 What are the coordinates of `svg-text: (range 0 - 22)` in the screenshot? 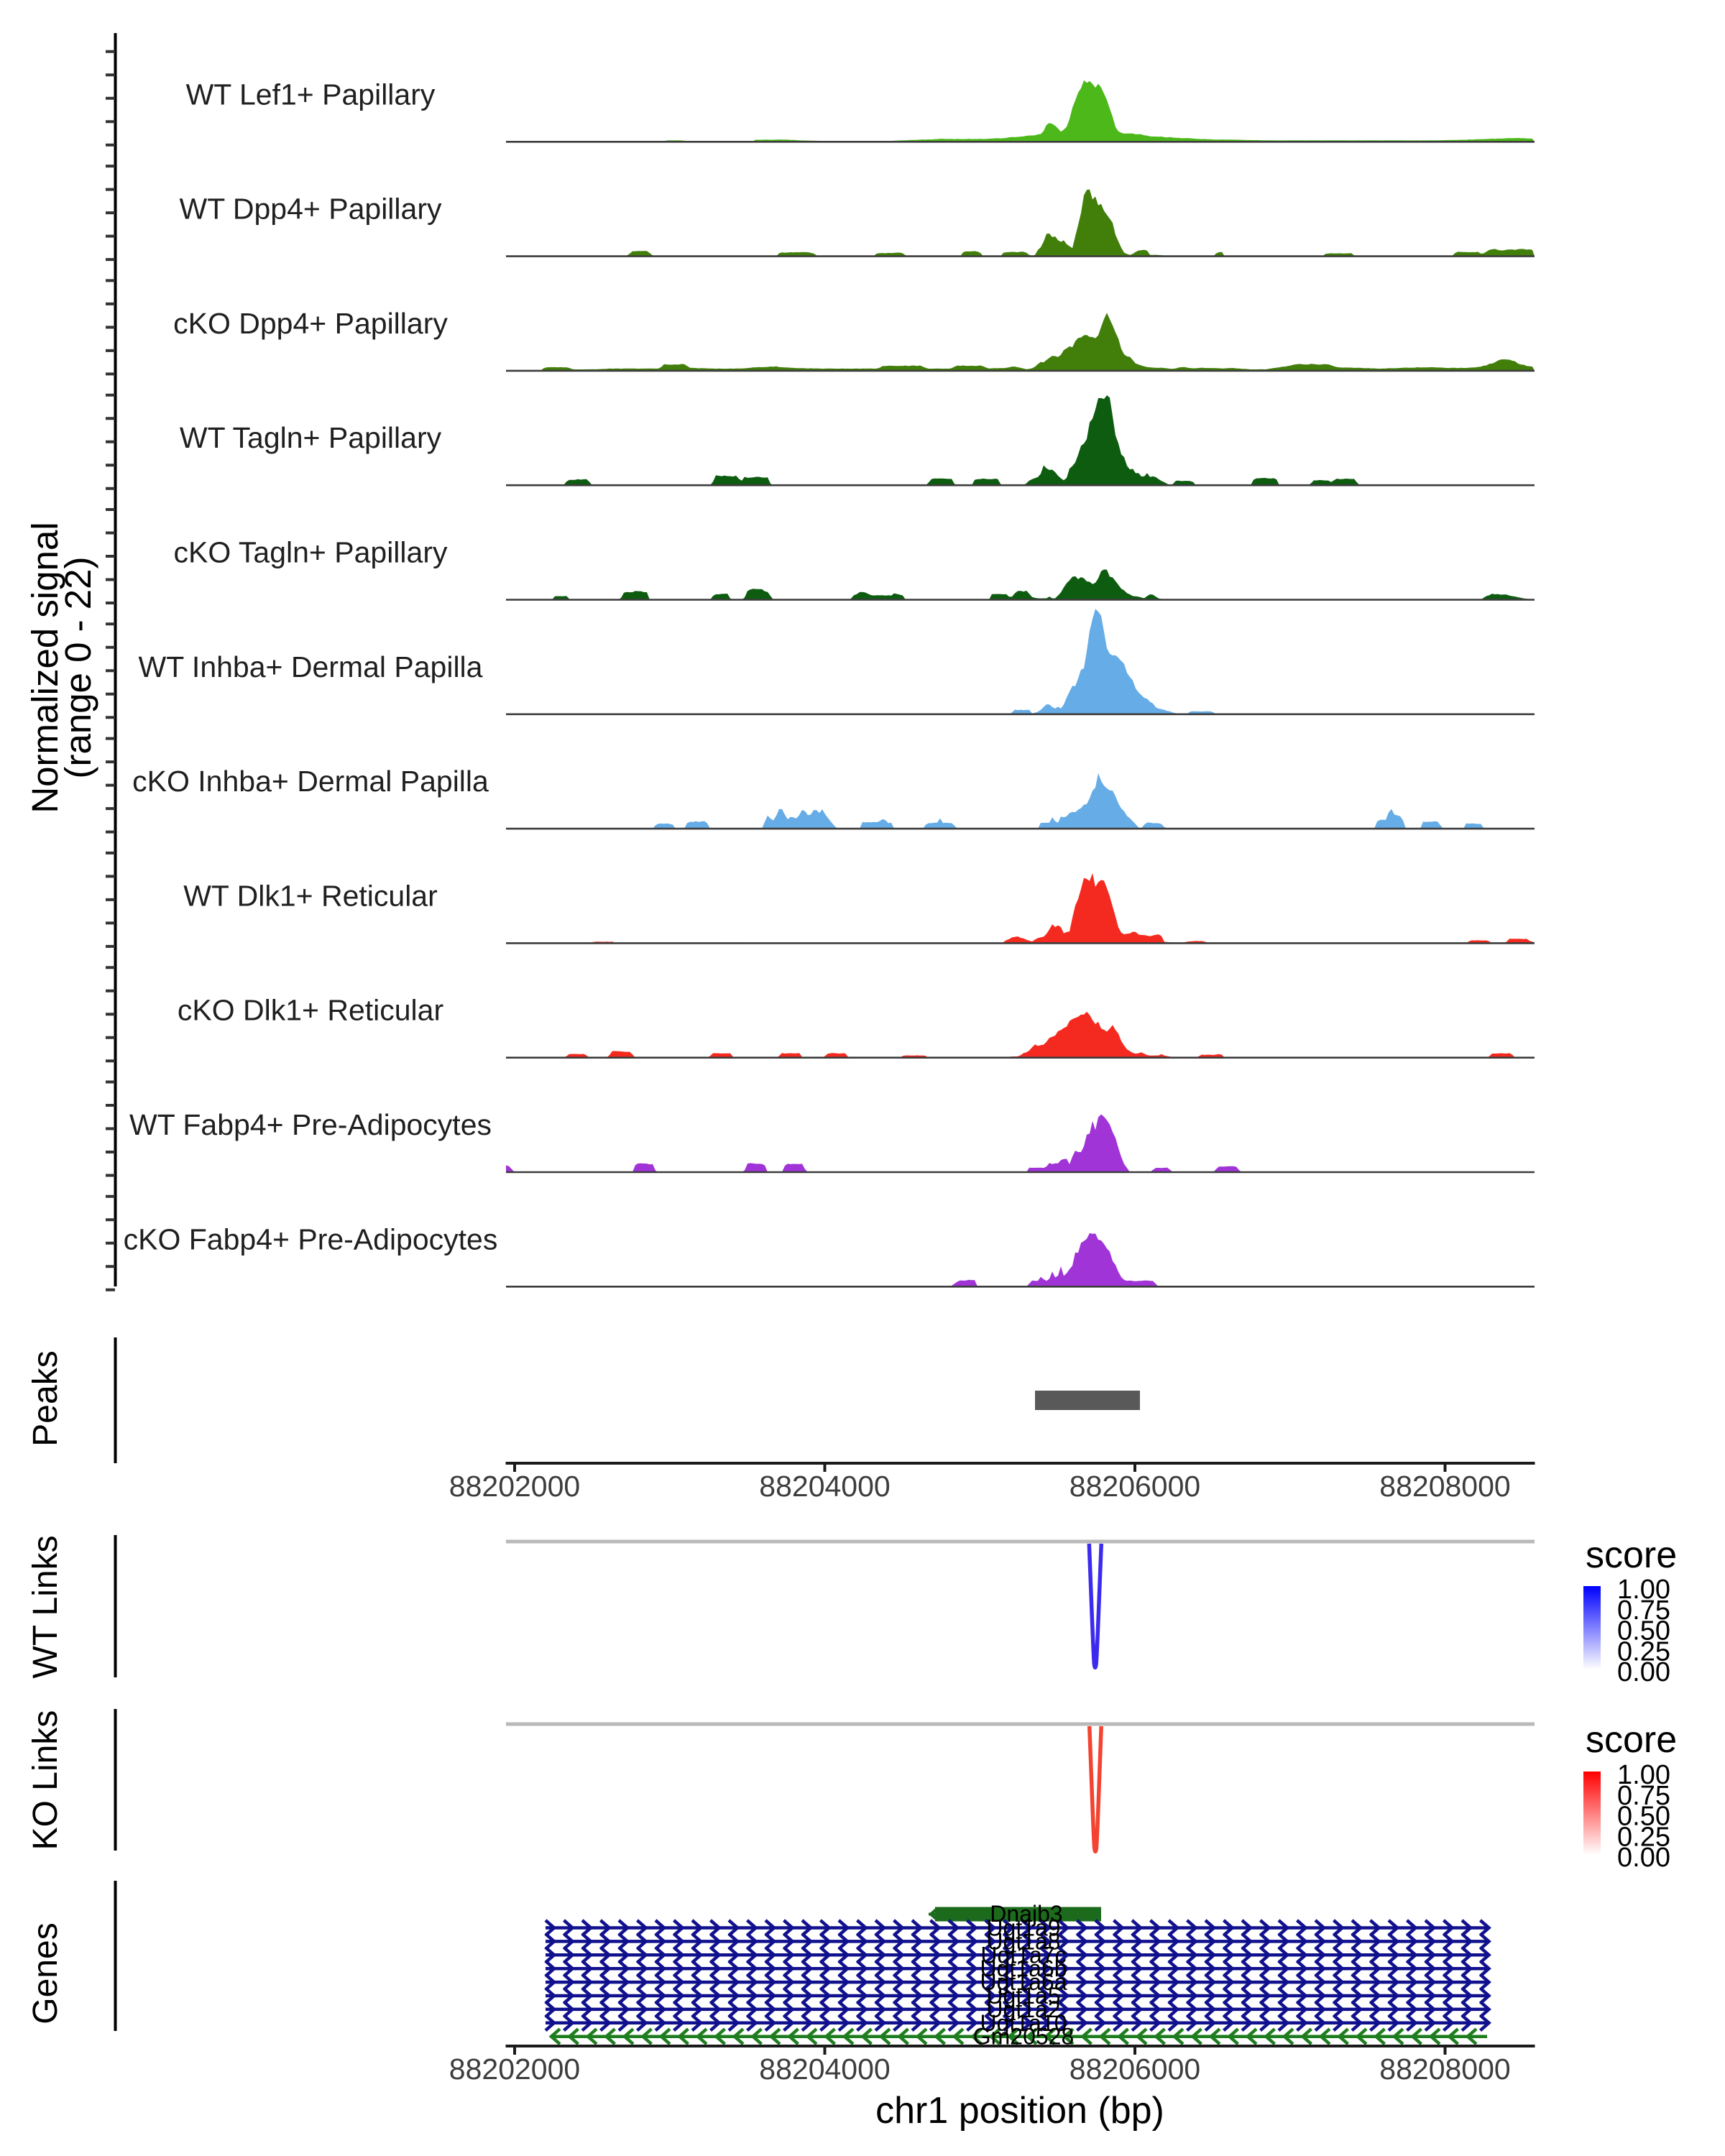 It's located at (78, 668).